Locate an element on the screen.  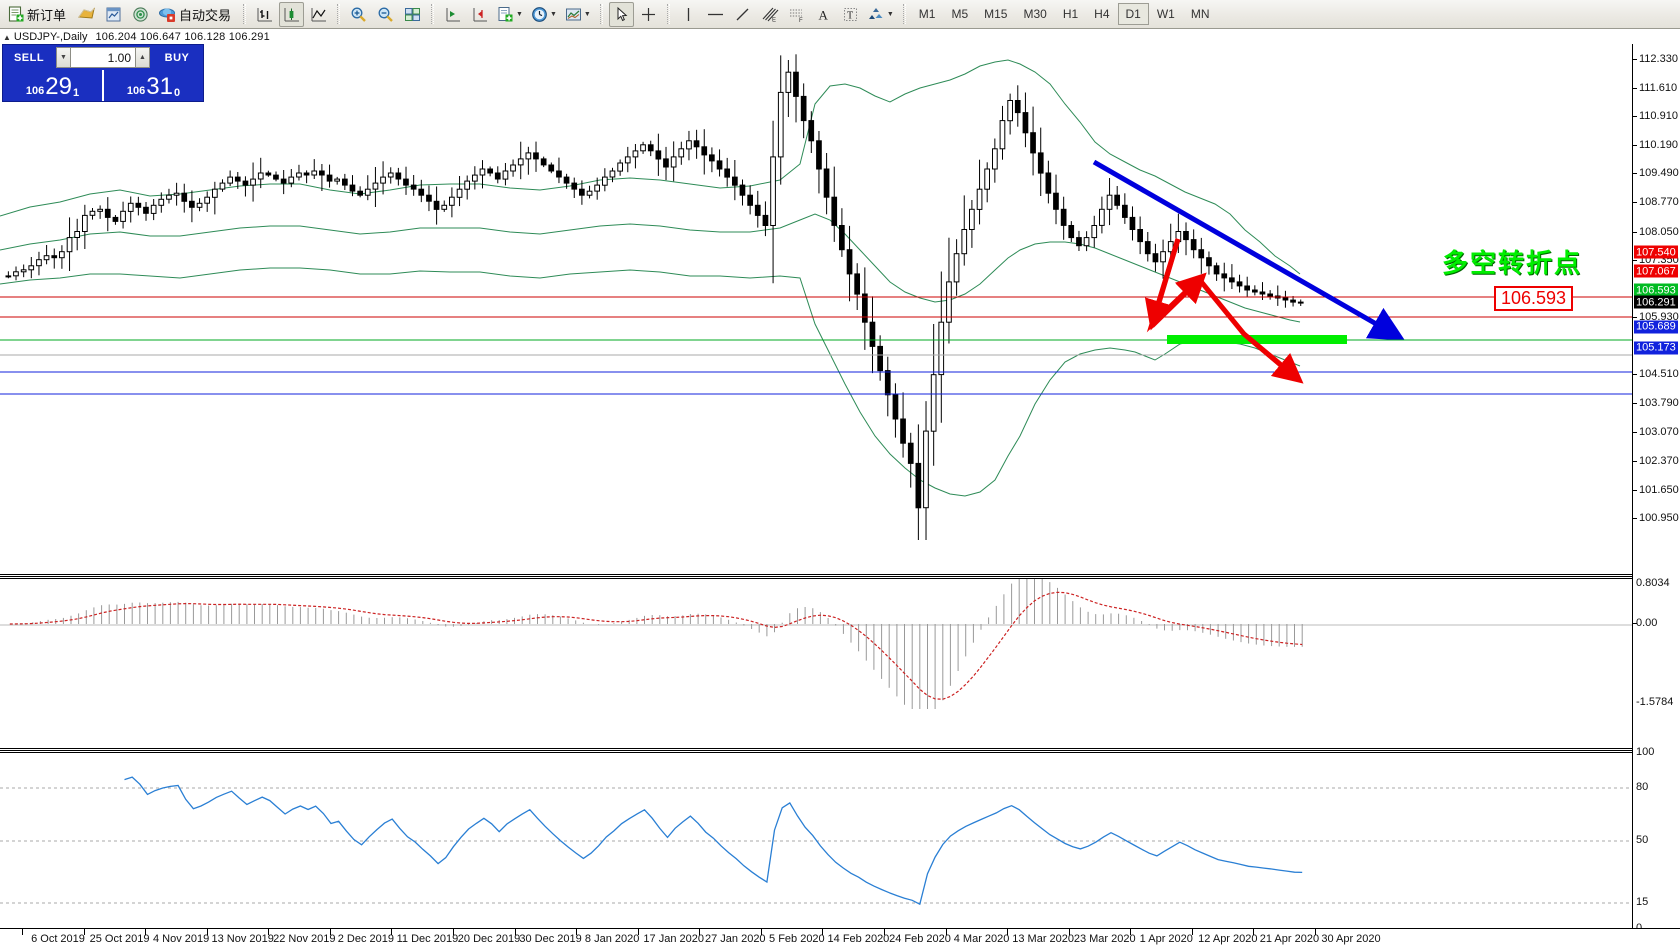
price-scale-label: 110.910 is located at coordinates (1658, 116).